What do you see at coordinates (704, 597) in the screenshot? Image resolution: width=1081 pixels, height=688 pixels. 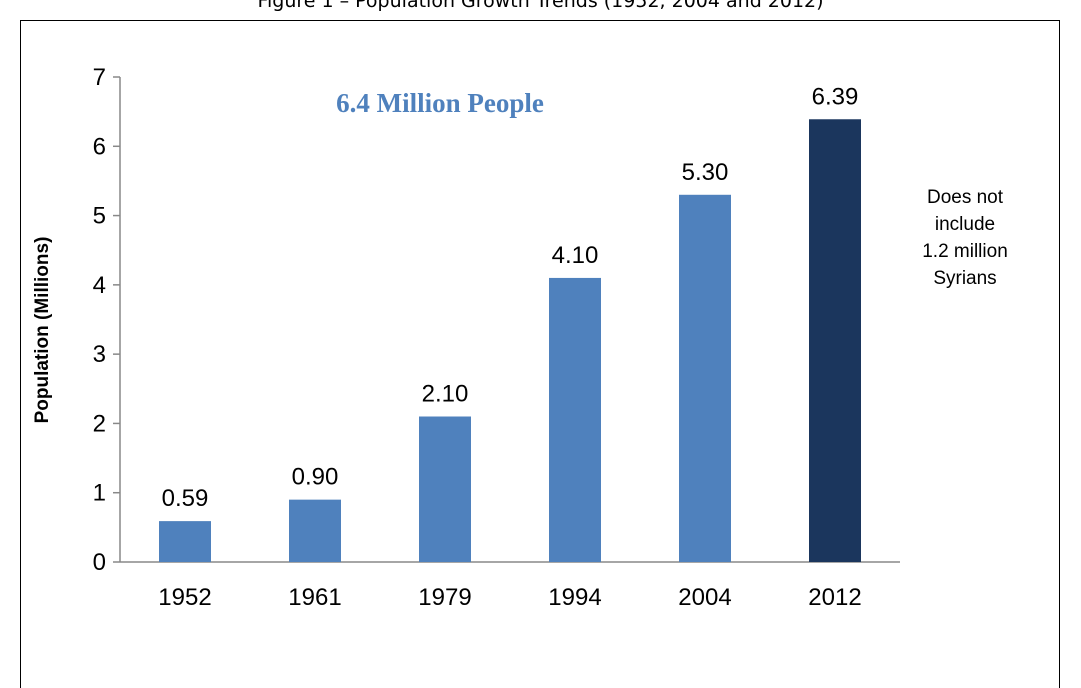 I see `x-tick-label: 2004` at bounding box center [704, 597].